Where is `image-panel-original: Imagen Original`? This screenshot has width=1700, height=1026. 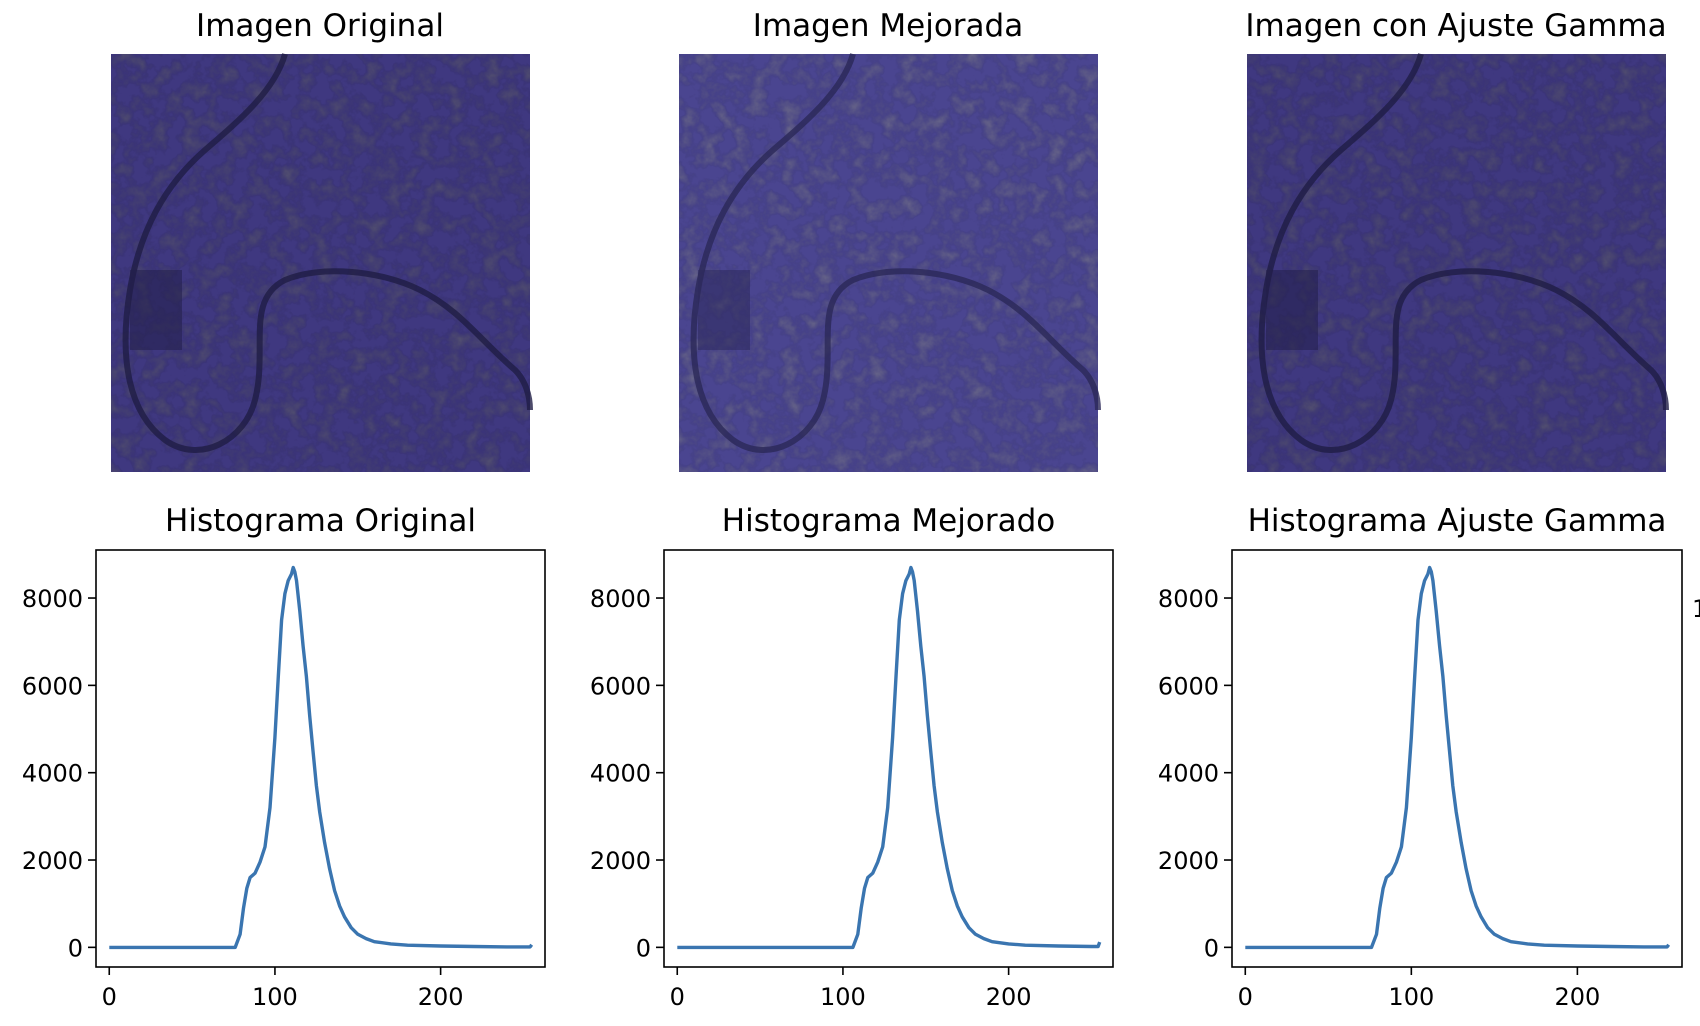 image-panel-original: Imagen Original is located at coordinates (322, 240).